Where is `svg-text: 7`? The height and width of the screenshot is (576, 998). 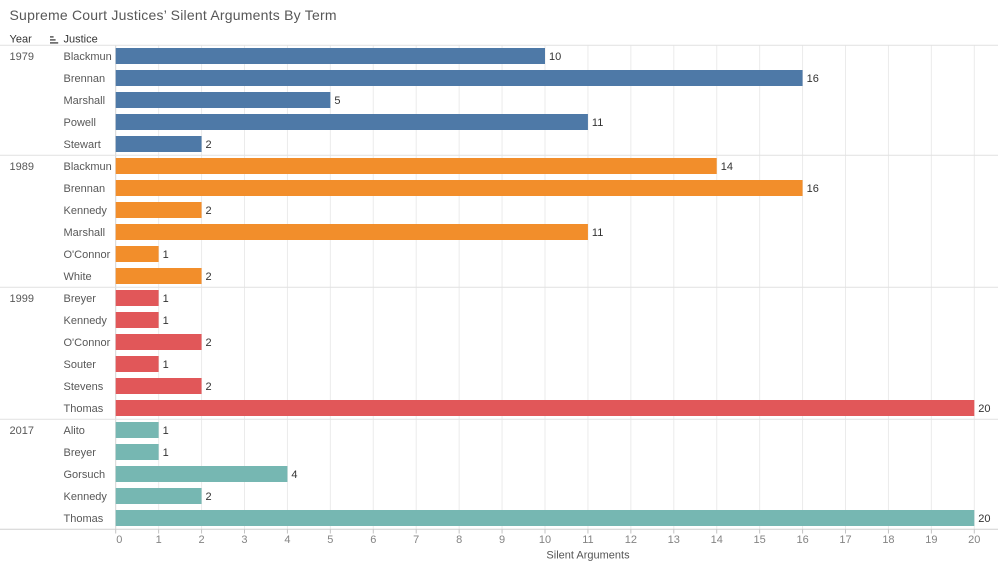 svg-text: 7 is located at coordinates (416, 540).